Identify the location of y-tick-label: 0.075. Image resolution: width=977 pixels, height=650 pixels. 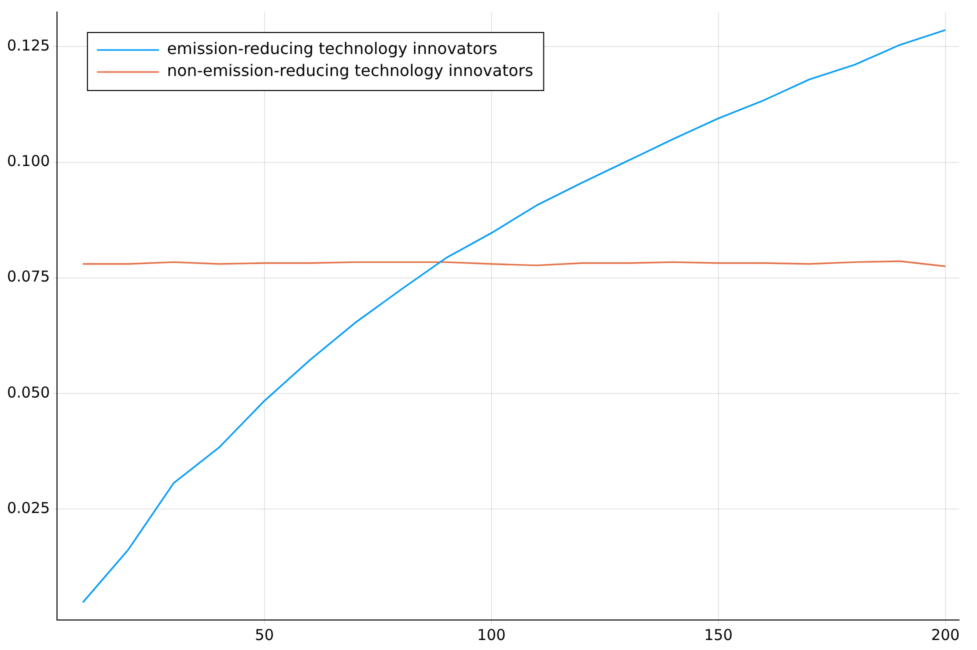
(28, 277).